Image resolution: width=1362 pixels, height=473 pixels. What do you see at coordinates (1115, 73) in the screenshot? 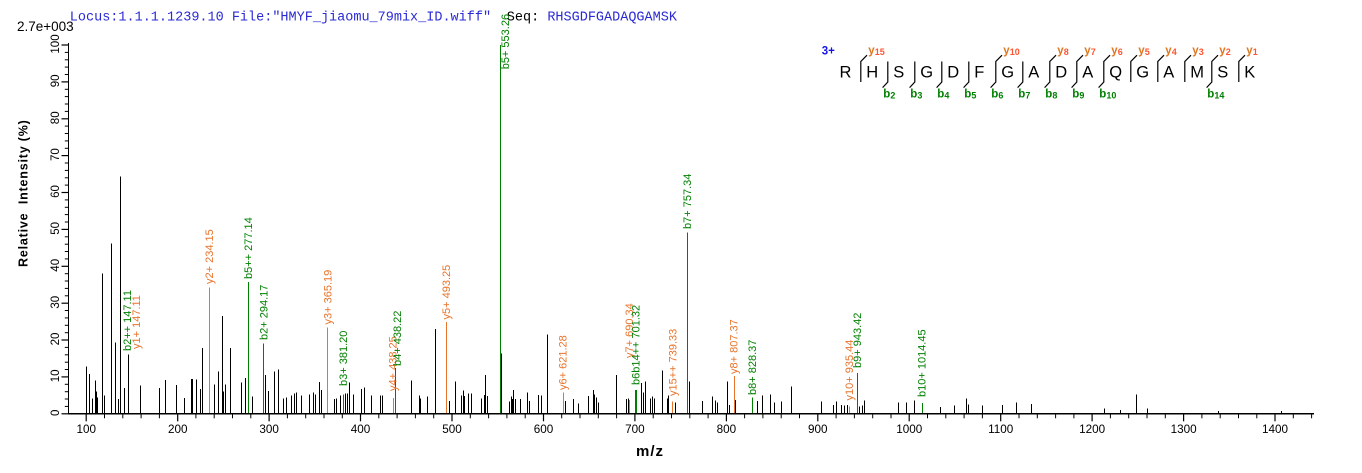
I see `svg-text: Q` at bounding box center [1115, 73].